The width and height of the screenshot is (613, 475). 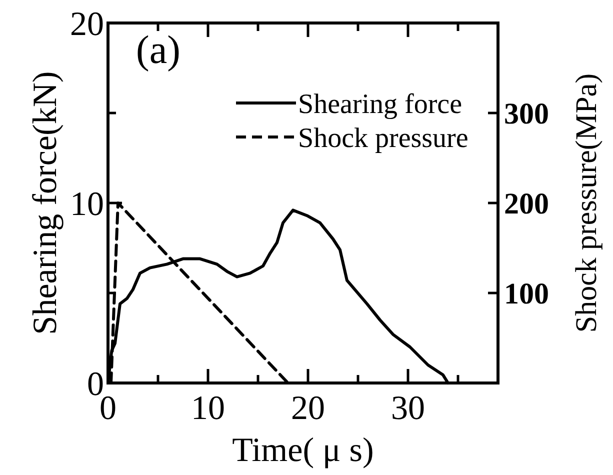 I want to click on y-tick-label: 10, so click(x=87, y=204).